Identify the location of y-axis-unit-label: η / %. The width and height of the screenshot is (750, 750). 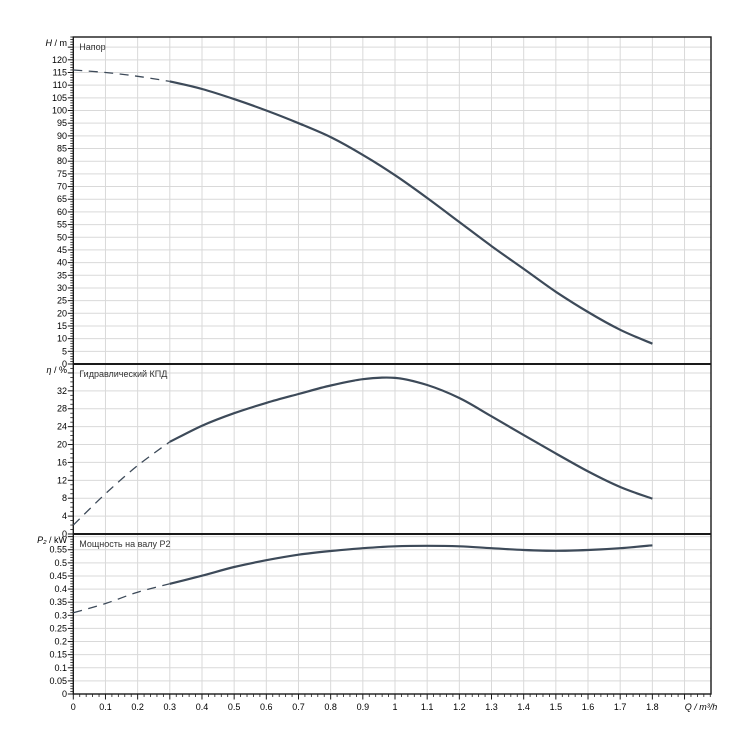
(56, 370).